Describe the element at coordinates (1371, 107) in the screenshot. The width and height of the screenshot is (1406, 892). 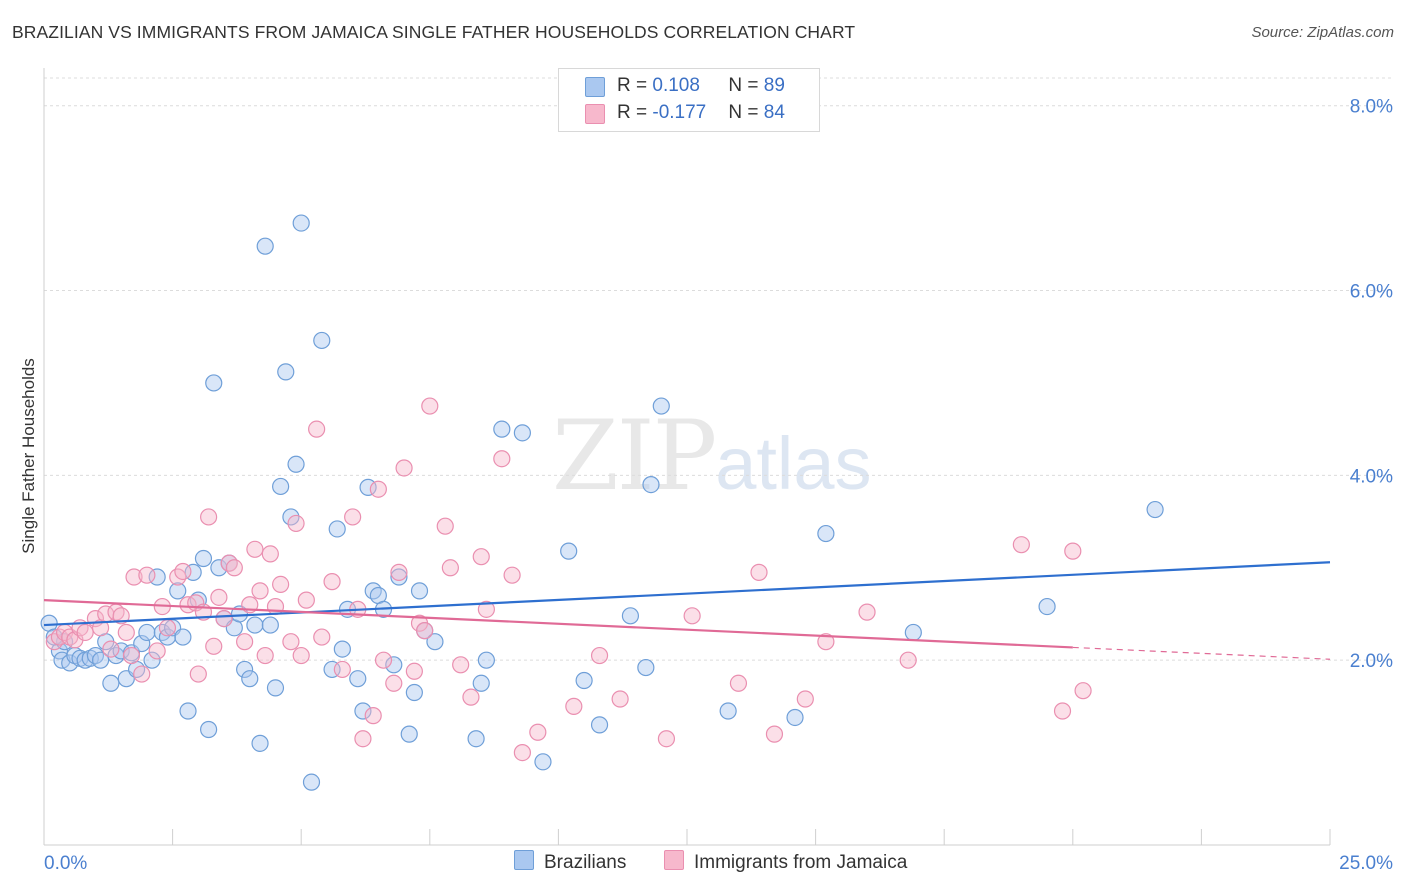
I see `y-tick-label: 8.0%` at that location.